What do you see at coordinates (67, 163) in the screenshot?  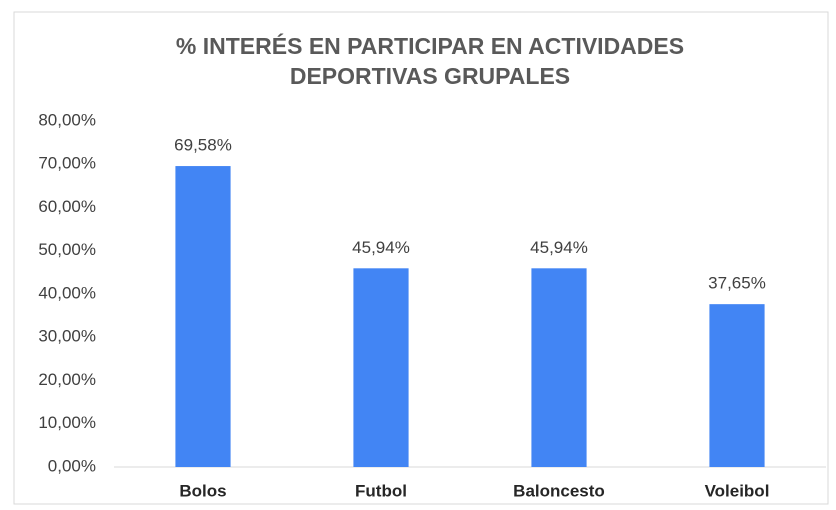 I see `y-tick-label: 70,00%` at bounding box center [67, 163].